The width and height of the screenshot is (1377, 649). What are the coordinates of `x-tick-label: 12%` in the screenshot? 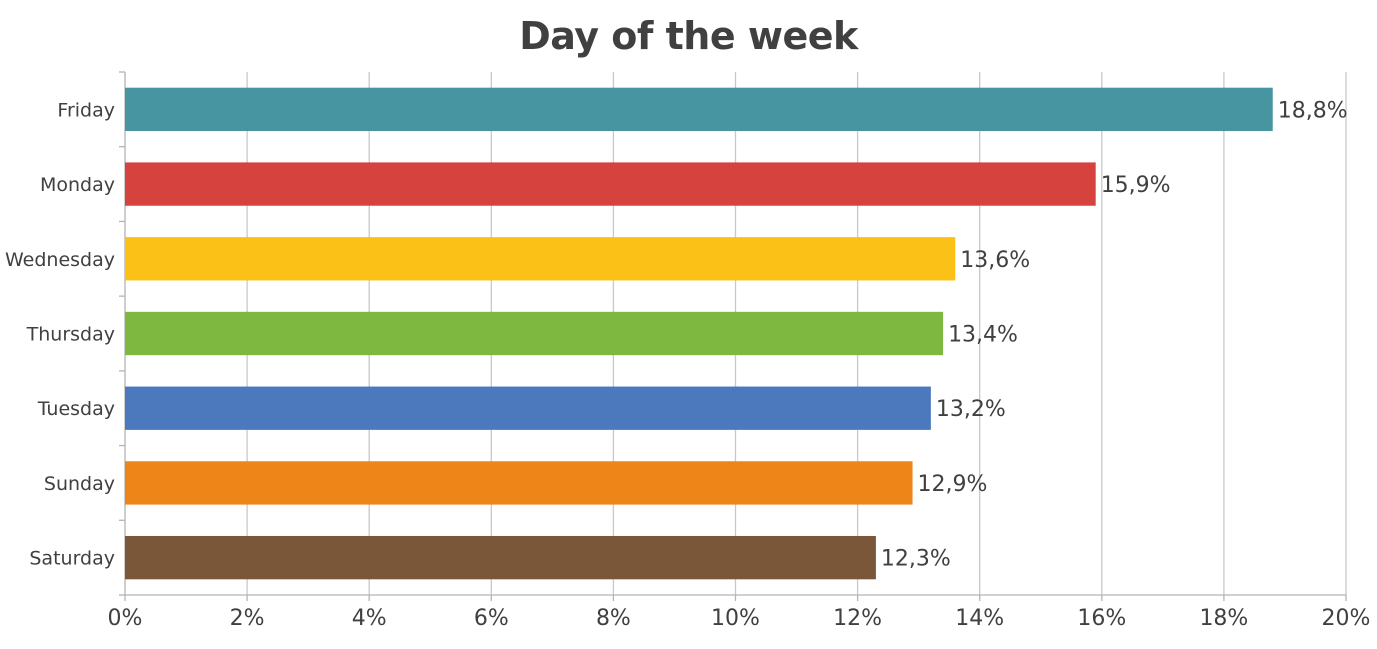 It's located at (857, 618).